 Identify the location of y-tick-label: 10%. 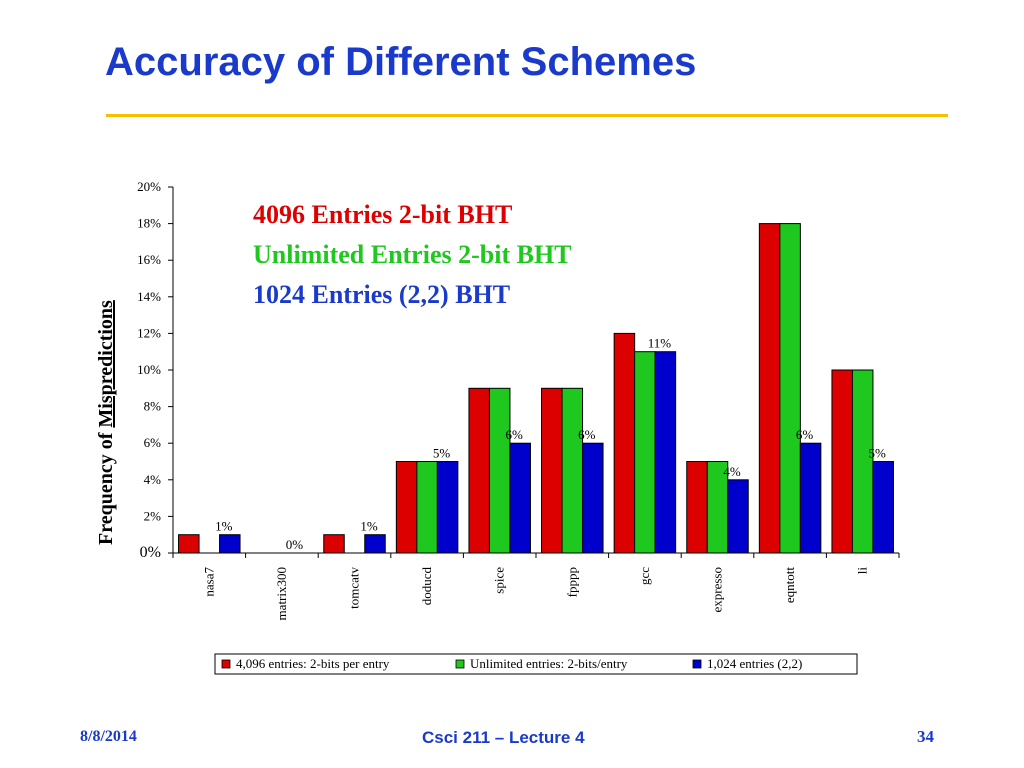
(149, 369).